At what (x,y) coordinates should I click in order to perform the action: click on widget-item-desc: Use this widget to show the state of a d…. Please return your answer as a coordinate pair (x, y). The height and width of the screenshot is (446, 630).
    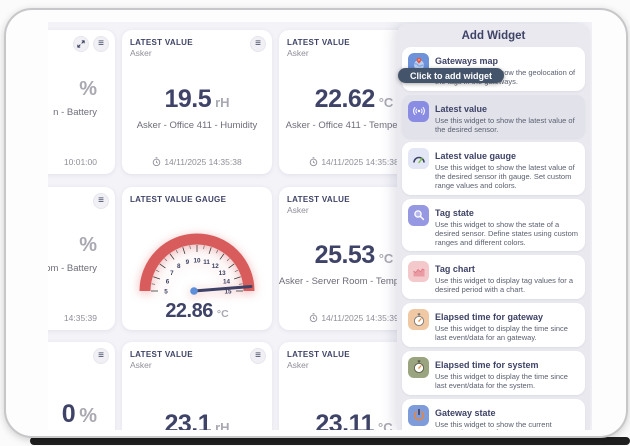
    Looking at the image, I should click on (506, 233).